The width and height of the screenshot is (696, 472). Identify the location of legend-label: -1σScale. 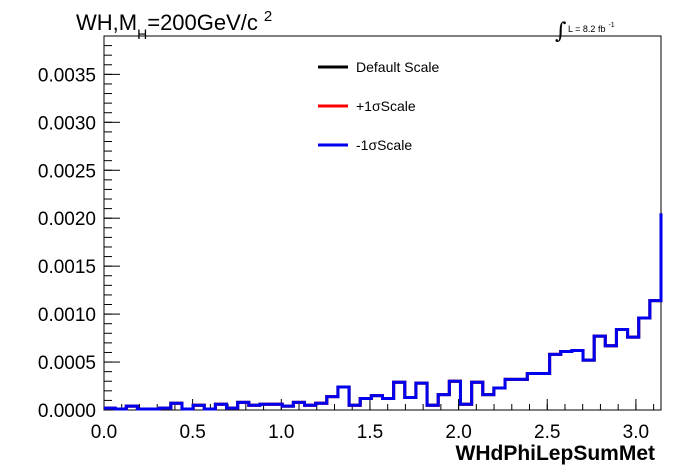
(384, 145).